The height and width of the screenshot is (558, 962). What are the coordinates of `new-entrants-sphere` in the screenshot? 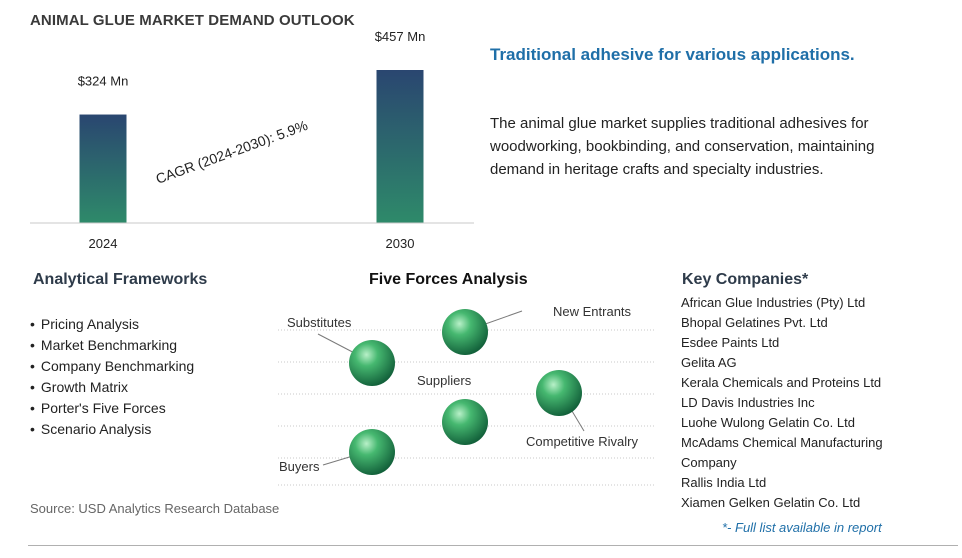 It's located at (465, 332).